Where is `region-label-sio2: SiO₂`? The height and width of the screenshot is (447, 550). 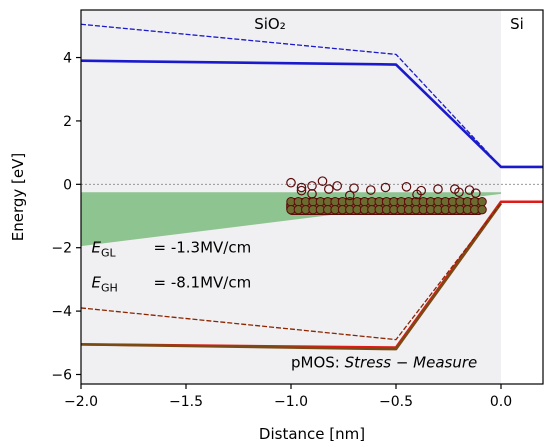
region-label-sio2: SiO₂ is located at coordinates (270, 24).